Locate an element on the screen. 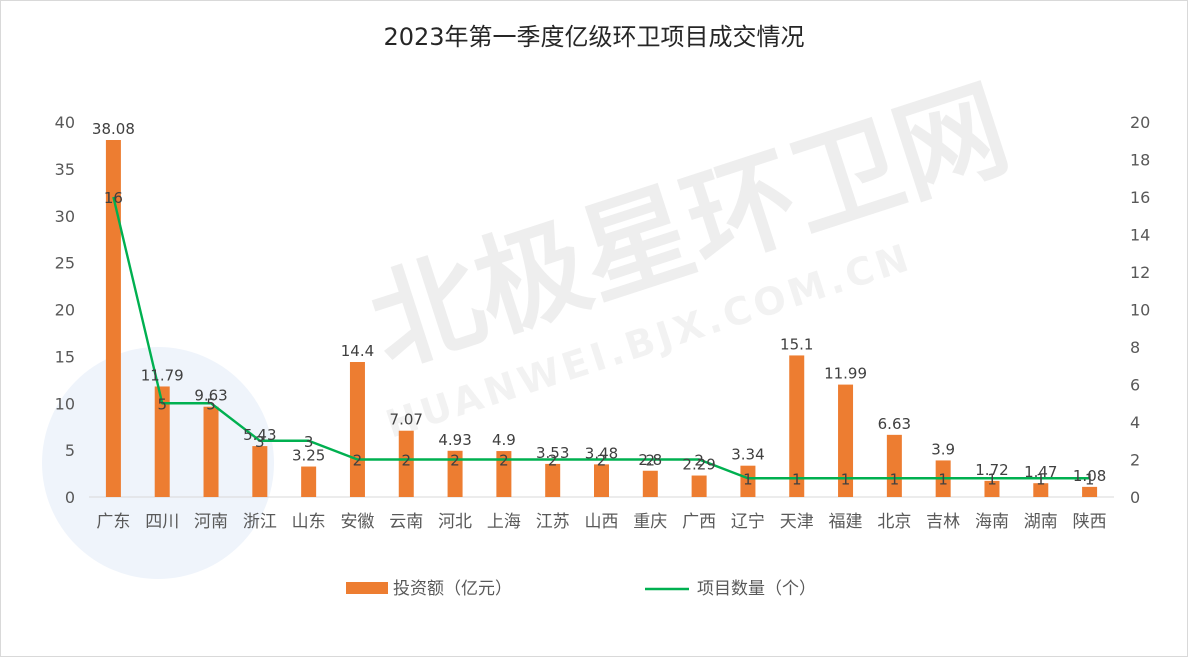 This screenshot has width=1188, height=657. investment-bar-label: 2.8 is located at coordinates (650, 460).